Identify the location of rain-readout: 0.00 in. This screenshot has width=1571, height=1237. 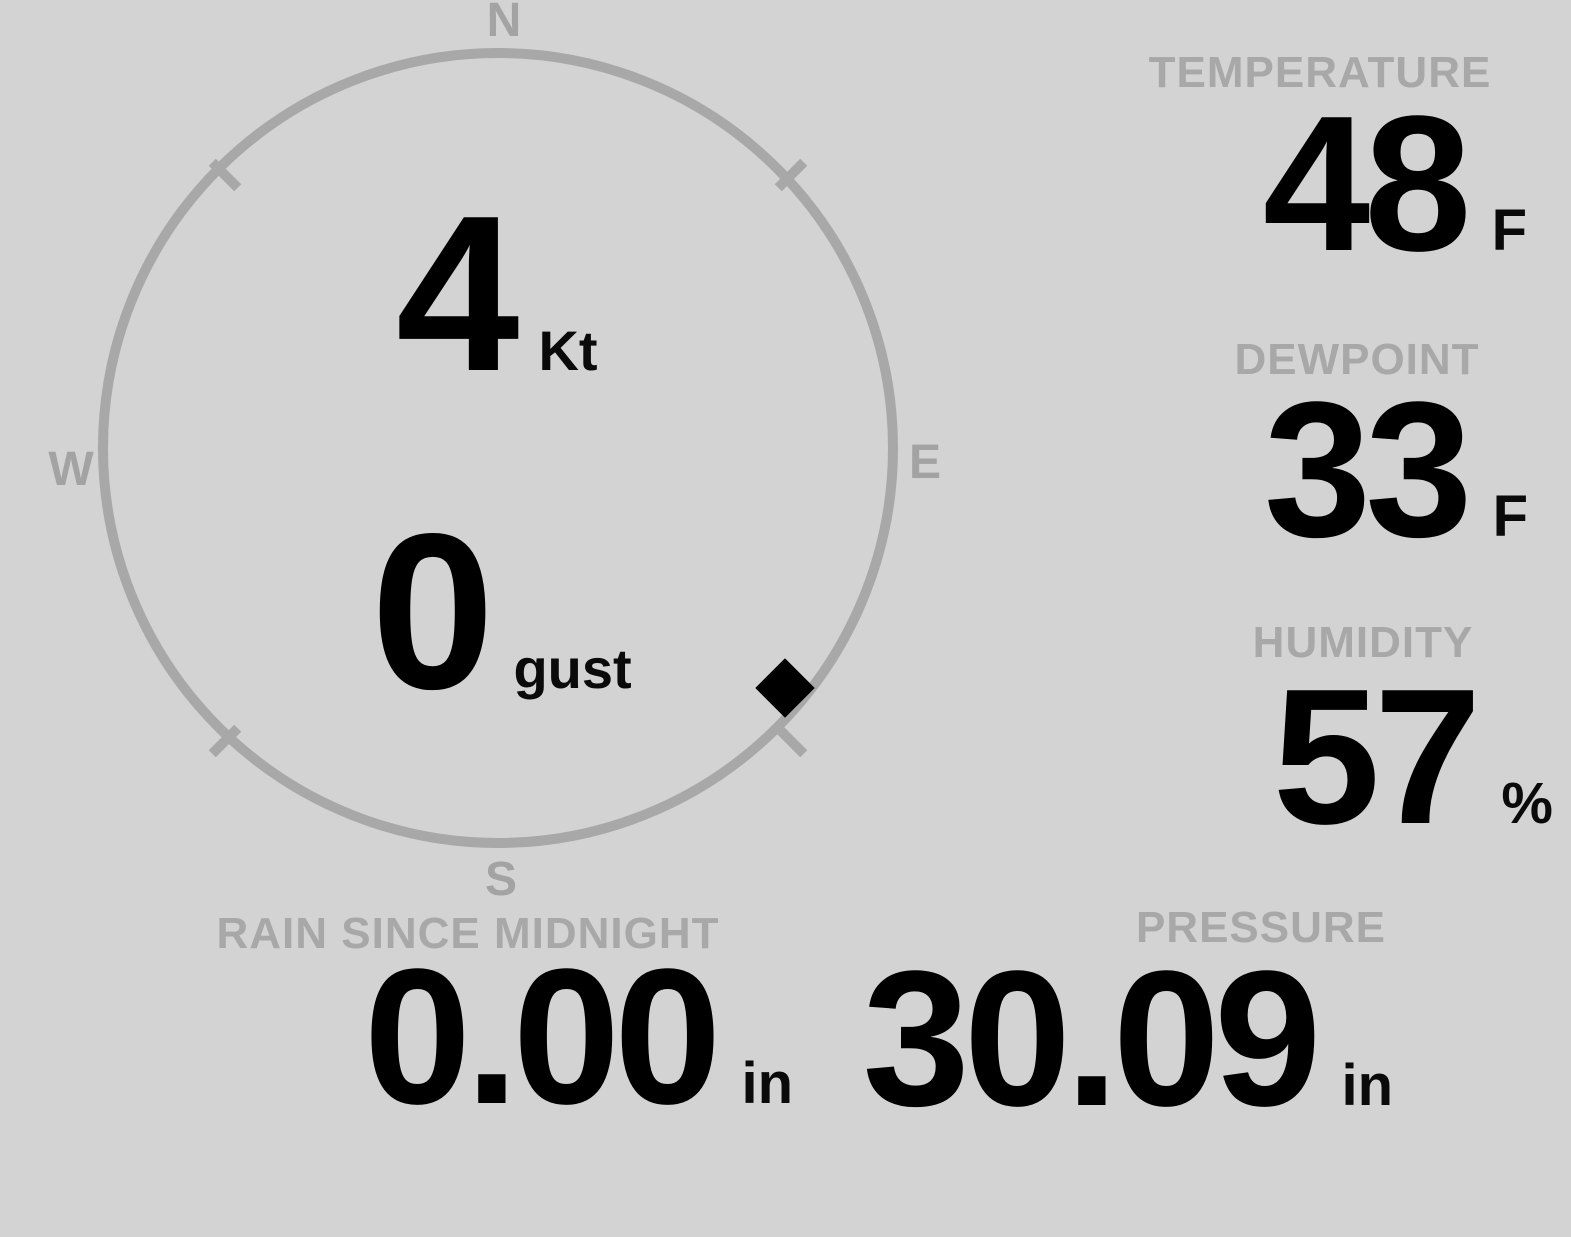
(578, 1036).